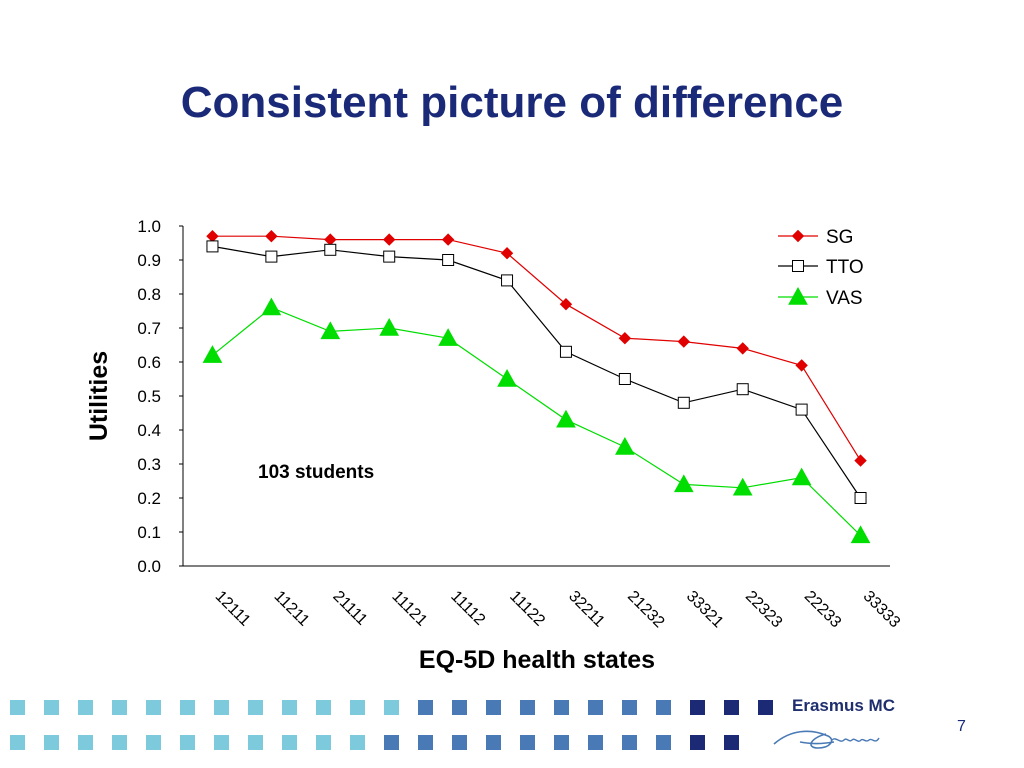 Image resolution: width=1024 pixels, height=768 pixels. What do you see at coordinates (149, 362) in the screenshot?
I see `y-tick-label: 0.6` at bounding box center [149, 362].